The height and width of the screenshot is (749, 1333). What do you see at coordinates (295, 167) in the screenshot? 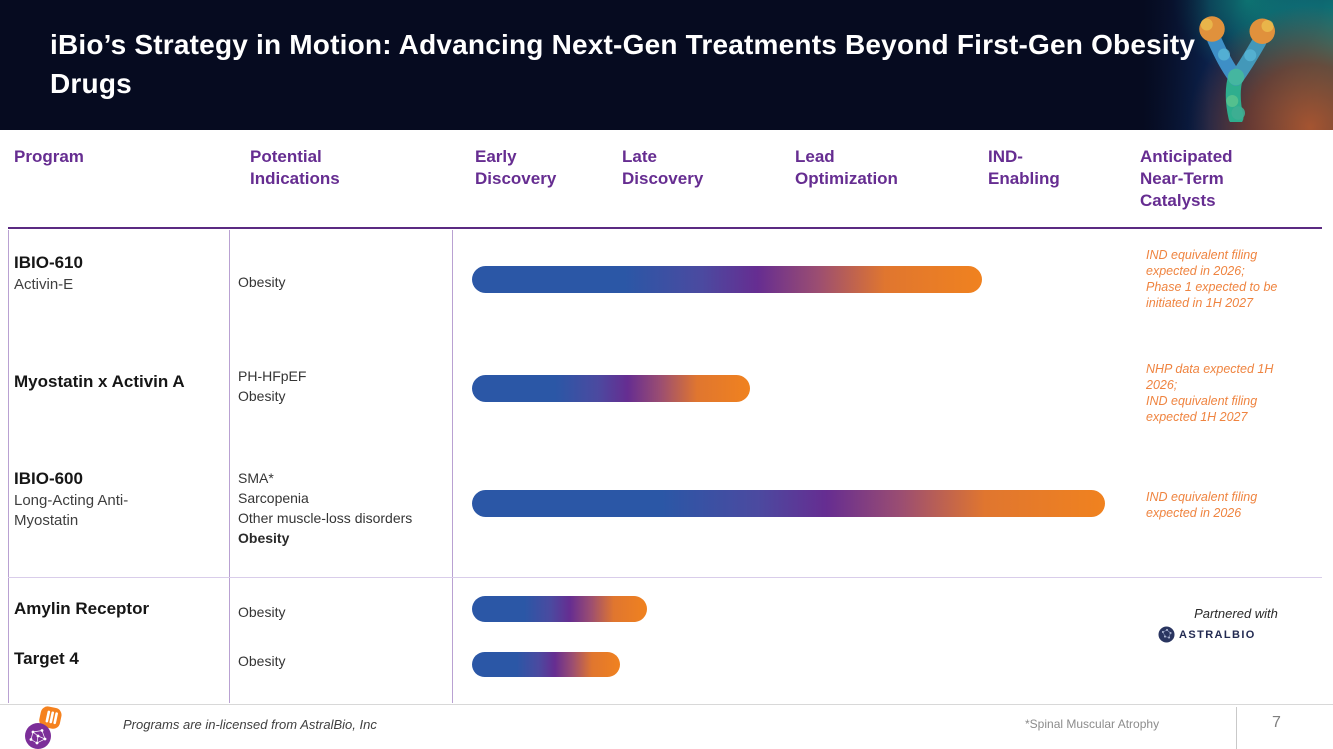
I see `column-header-potential-indications: Potential Indications` at bounding box center [295, 167].